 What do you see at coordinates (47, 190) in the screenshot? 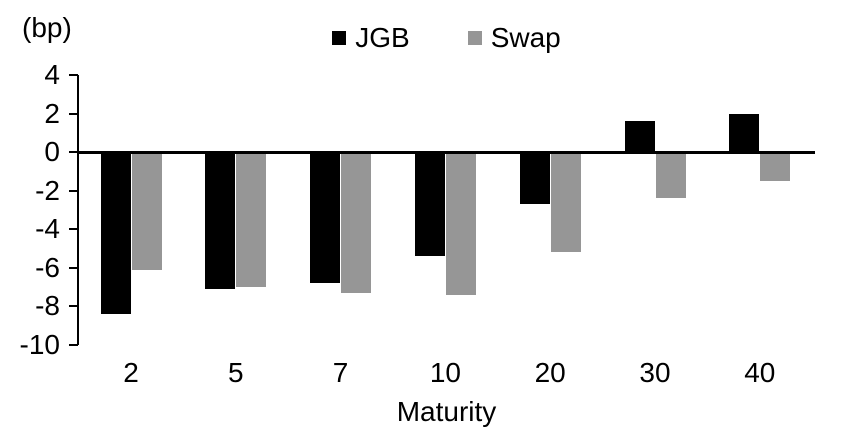
I see `y-tick-label: -2` at bounding box center [47, 190].